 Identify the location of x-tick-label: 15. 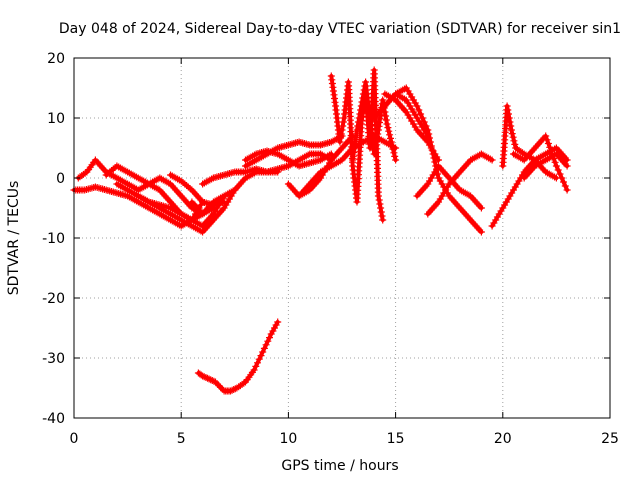
(396, 439).